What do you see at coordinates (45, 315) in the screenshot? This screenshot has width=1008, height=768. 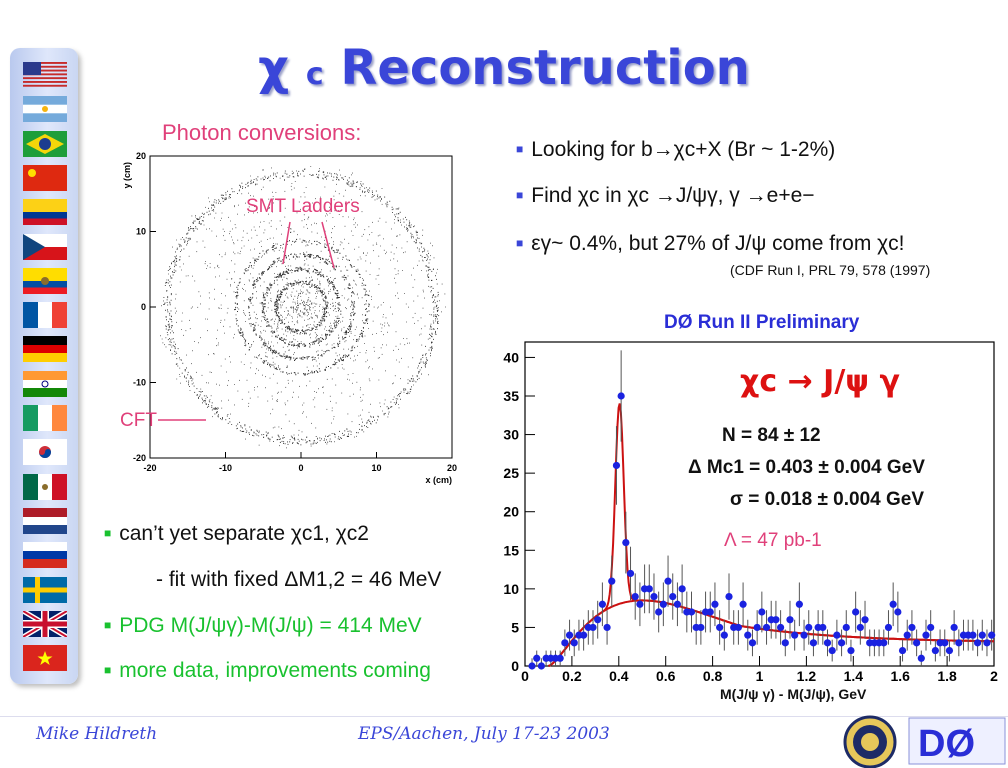 I see `france-flag-icon` at bounding box center [45, 315].